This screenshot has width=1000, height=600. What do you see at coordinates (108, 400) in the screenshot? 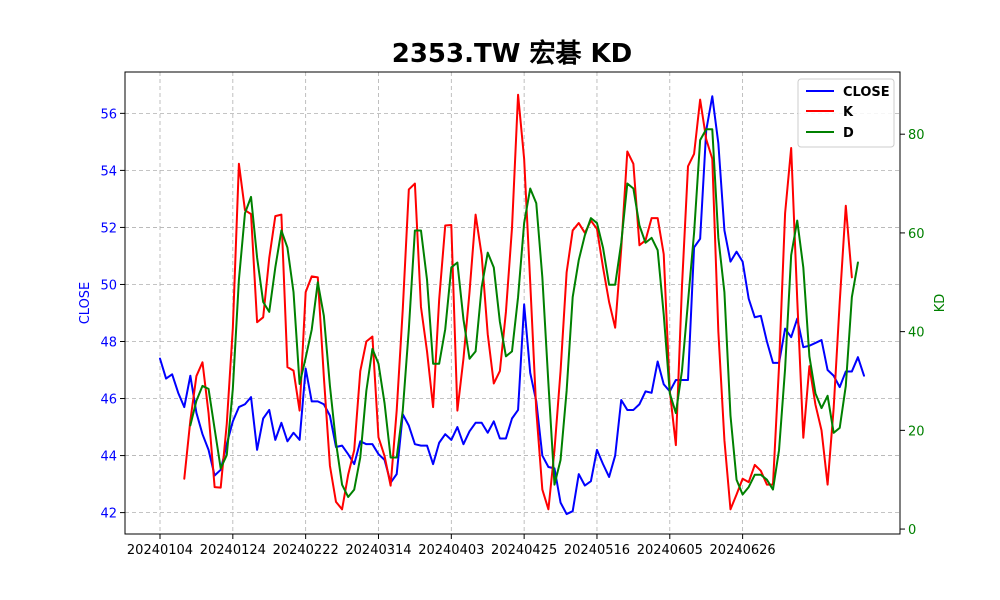
I see `y-left-tick-label: 46` at bounding box center [108, 400].